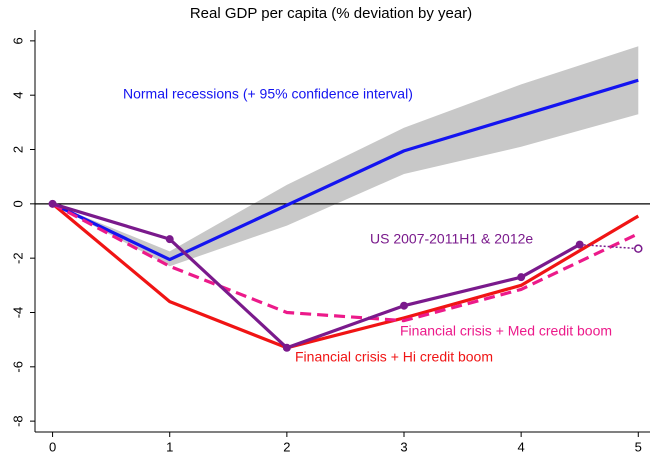  I want to click on x-tick-label: 0, so click(52, 446).